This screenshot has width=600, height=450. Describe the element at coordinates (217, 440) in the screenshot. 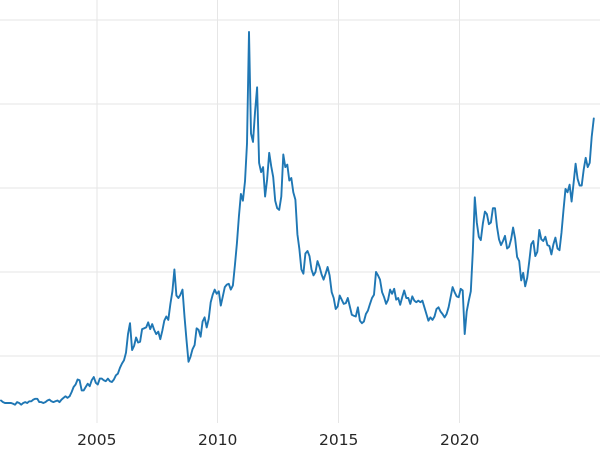

I see `x-tick-label-2010: 2010` at that location.